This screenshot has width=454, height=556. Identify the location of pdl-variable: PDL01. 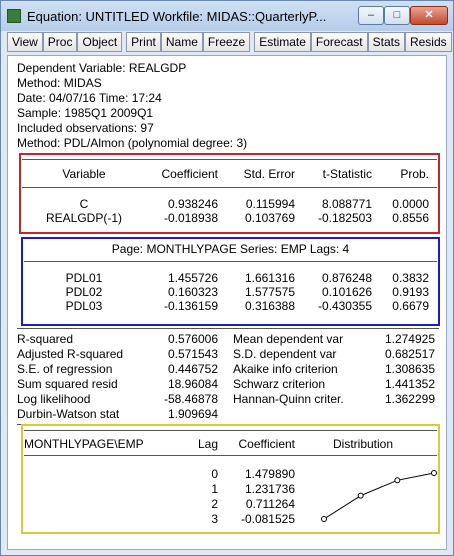
(84, 278).